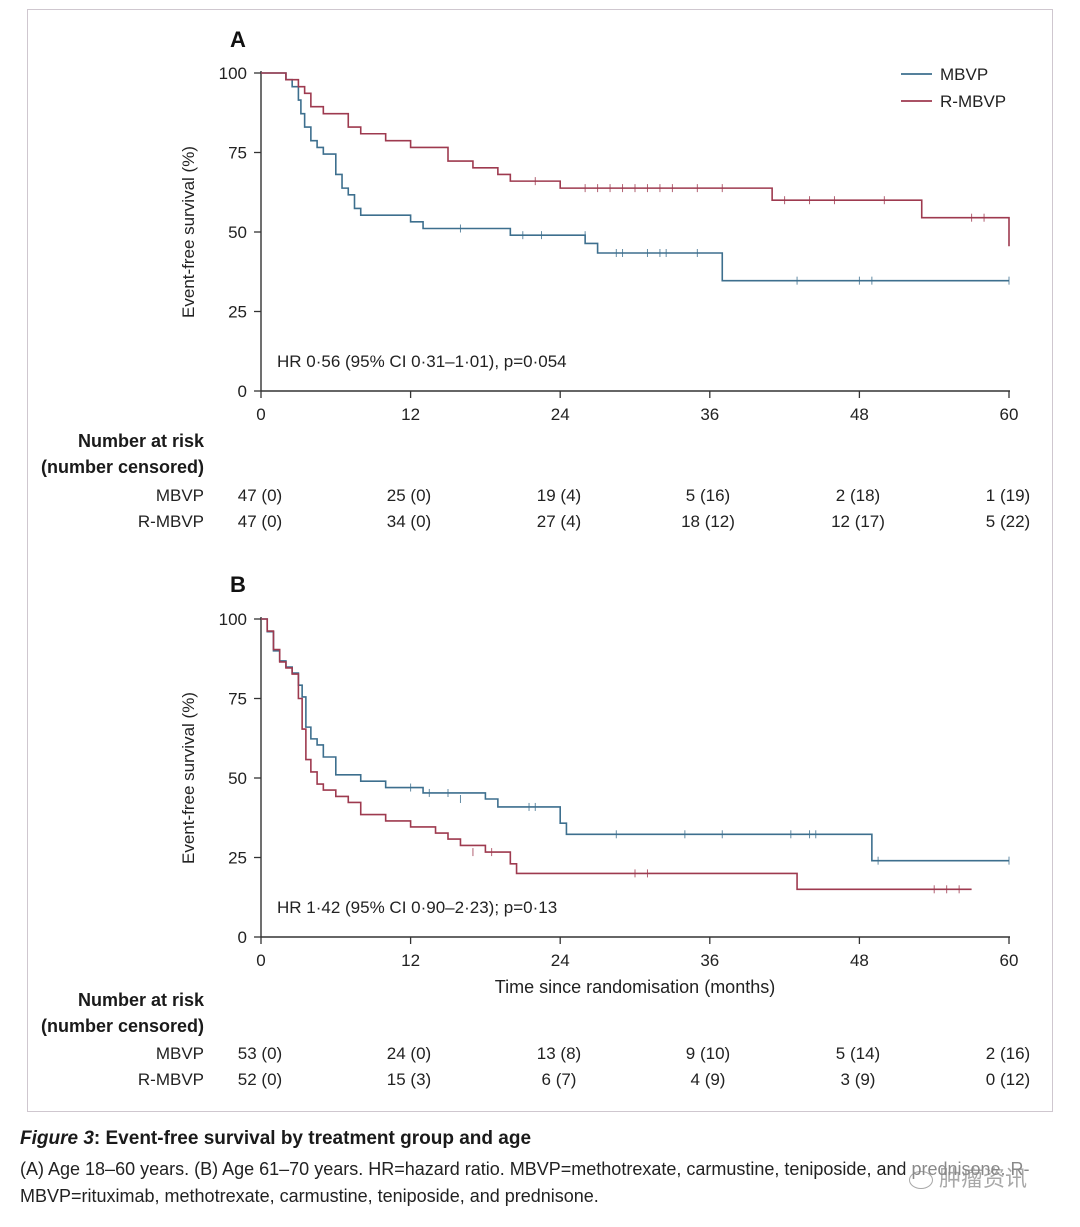  What do you see at coordinates (708, 1079) in the screenshot?
I see `risk-value: 4 (9)` at bounding box center [708, 1079].